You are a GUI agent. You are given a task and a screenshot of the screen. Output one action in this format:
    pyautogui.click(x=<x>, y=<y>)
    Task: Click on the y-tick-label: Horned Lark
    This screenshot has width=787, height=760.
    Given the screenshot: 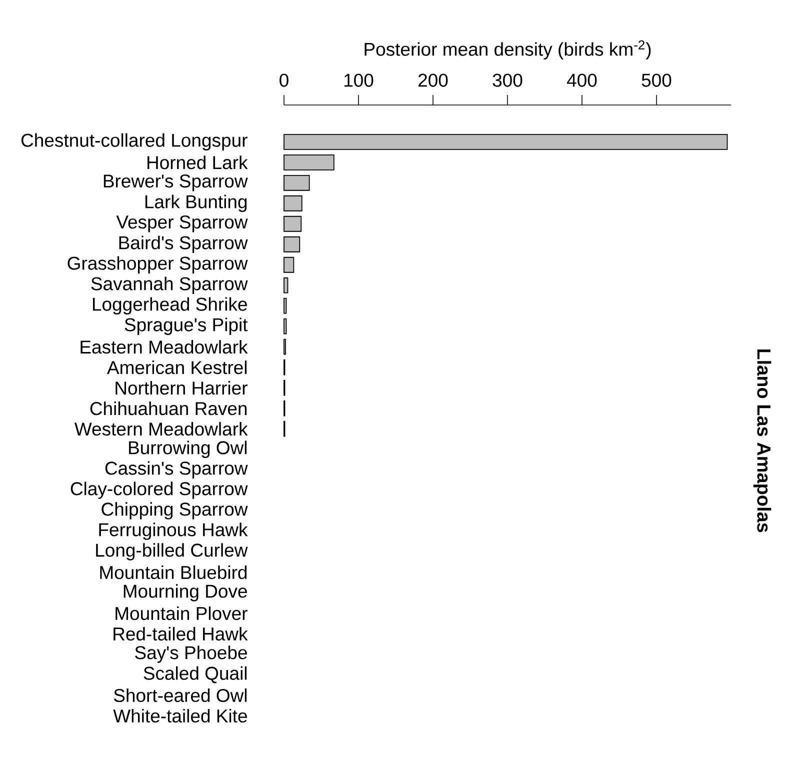 What is the action you would take?
    pyautogui.click(x=198, y=163)
    